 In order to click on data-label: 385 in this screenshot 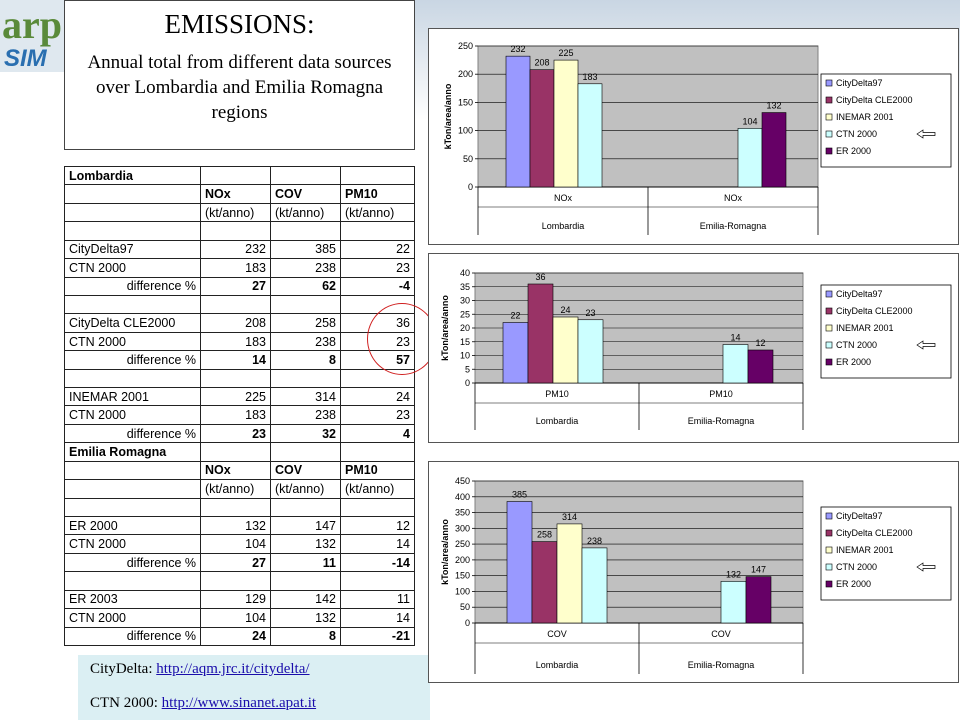, I will do `click(519, 495)`.